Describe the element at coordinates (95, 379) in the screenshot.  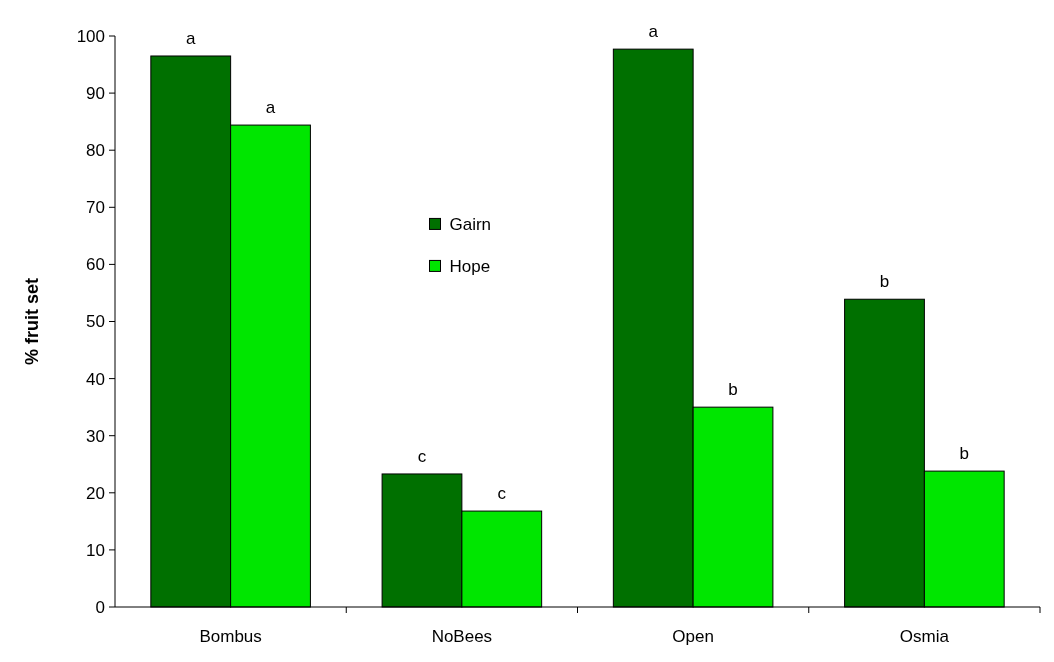
I see `y-tick-label: 40` at that location.